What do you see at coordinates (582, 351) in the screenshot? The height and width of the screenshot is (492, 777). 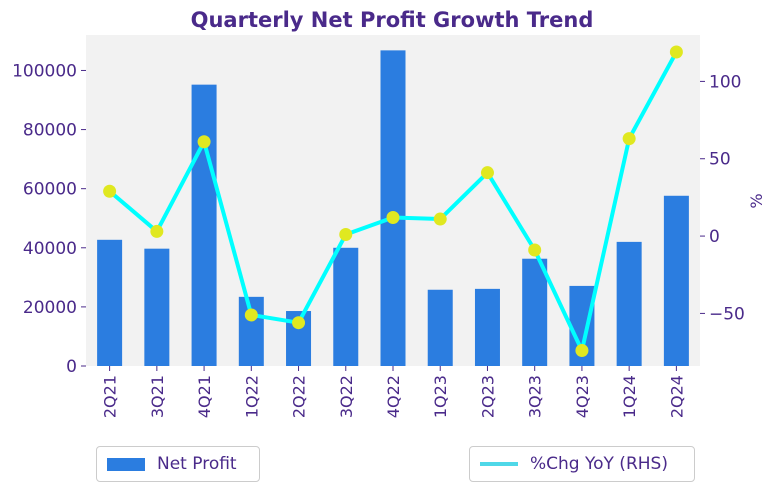 I see `point-4Q23` at bounding box center [582, 351].